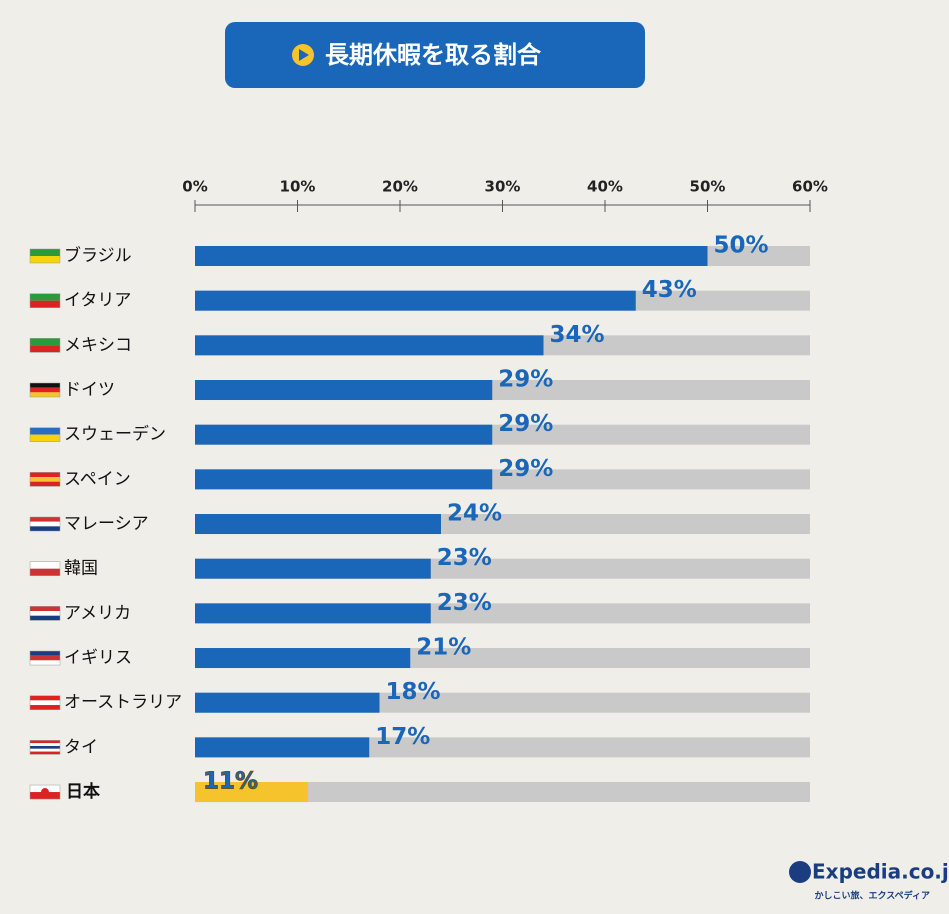 Image resolution: width=949 pixels, height=914 pixels. I want to click on category-label: スペイン, so click(97, 479).